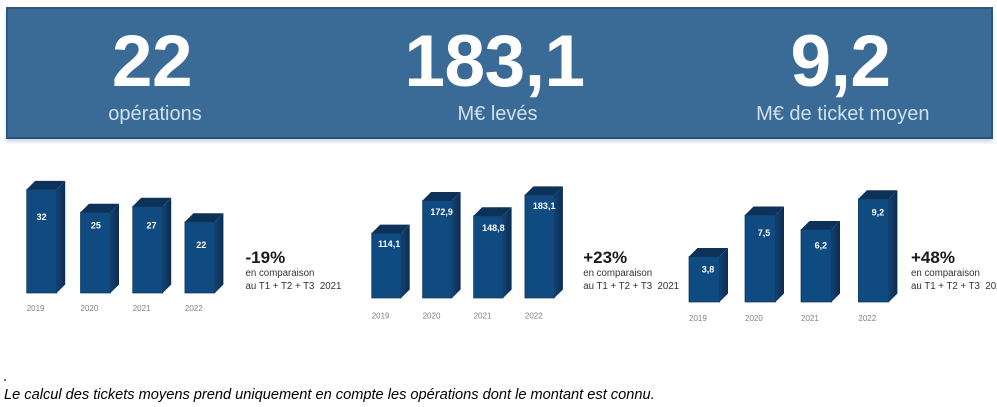 This screenshot has width=997, height=407. Describe the element at coordinates (151, 226) in the screenshot. I see `svg-text: 27` at that location.